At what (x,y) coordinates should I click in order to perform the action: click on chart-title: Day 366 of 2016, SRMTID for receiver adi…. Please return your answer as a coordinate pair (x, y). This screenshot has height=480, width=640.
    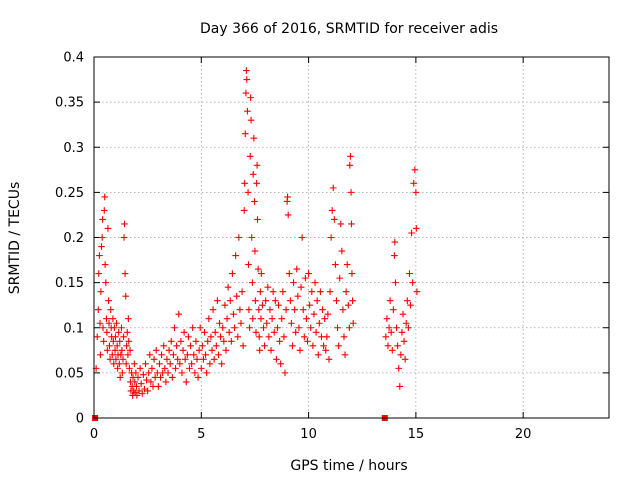
    Looking at the image, I should click on (349, 29).